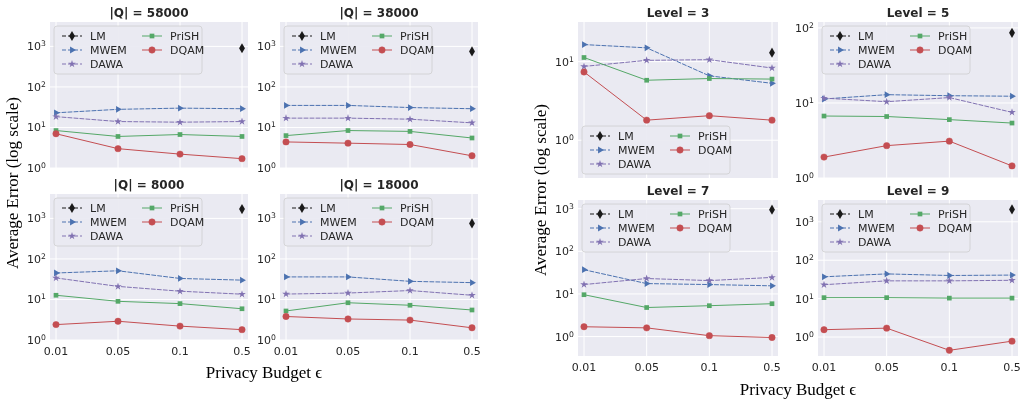 The height and width of the screenshot is (404, 1029). What do you see at coordinates (149, 185) in the screenshot?
I see `chart-title: |Q| = 8000` at bounding box center [149, 185].